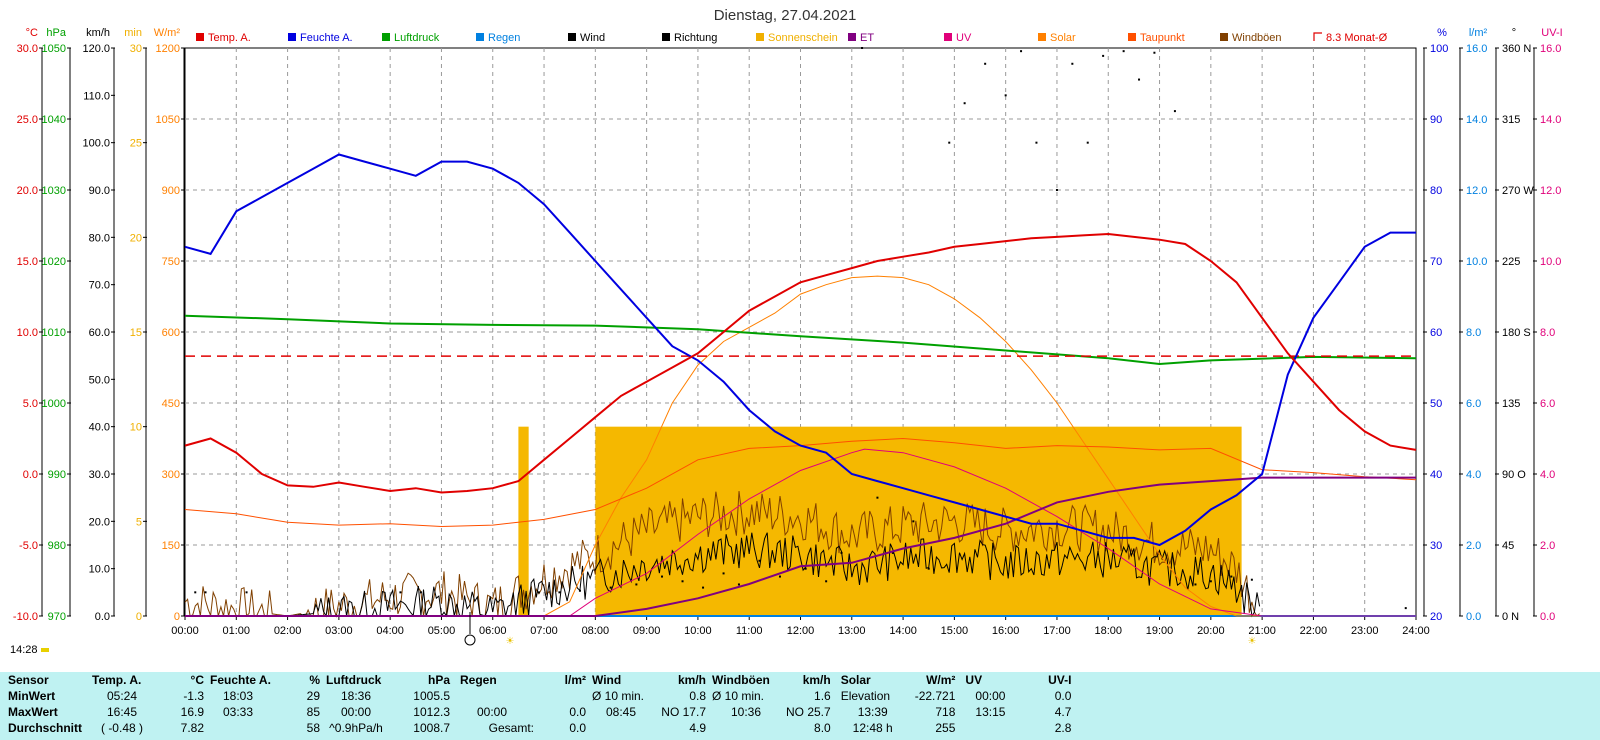 This screenshot has height=740, width=1600. What do you see at coordinates (28, 546) in the screenshot?
I see `left-axis-tick: -5.0` at bounding box center [28, 546].